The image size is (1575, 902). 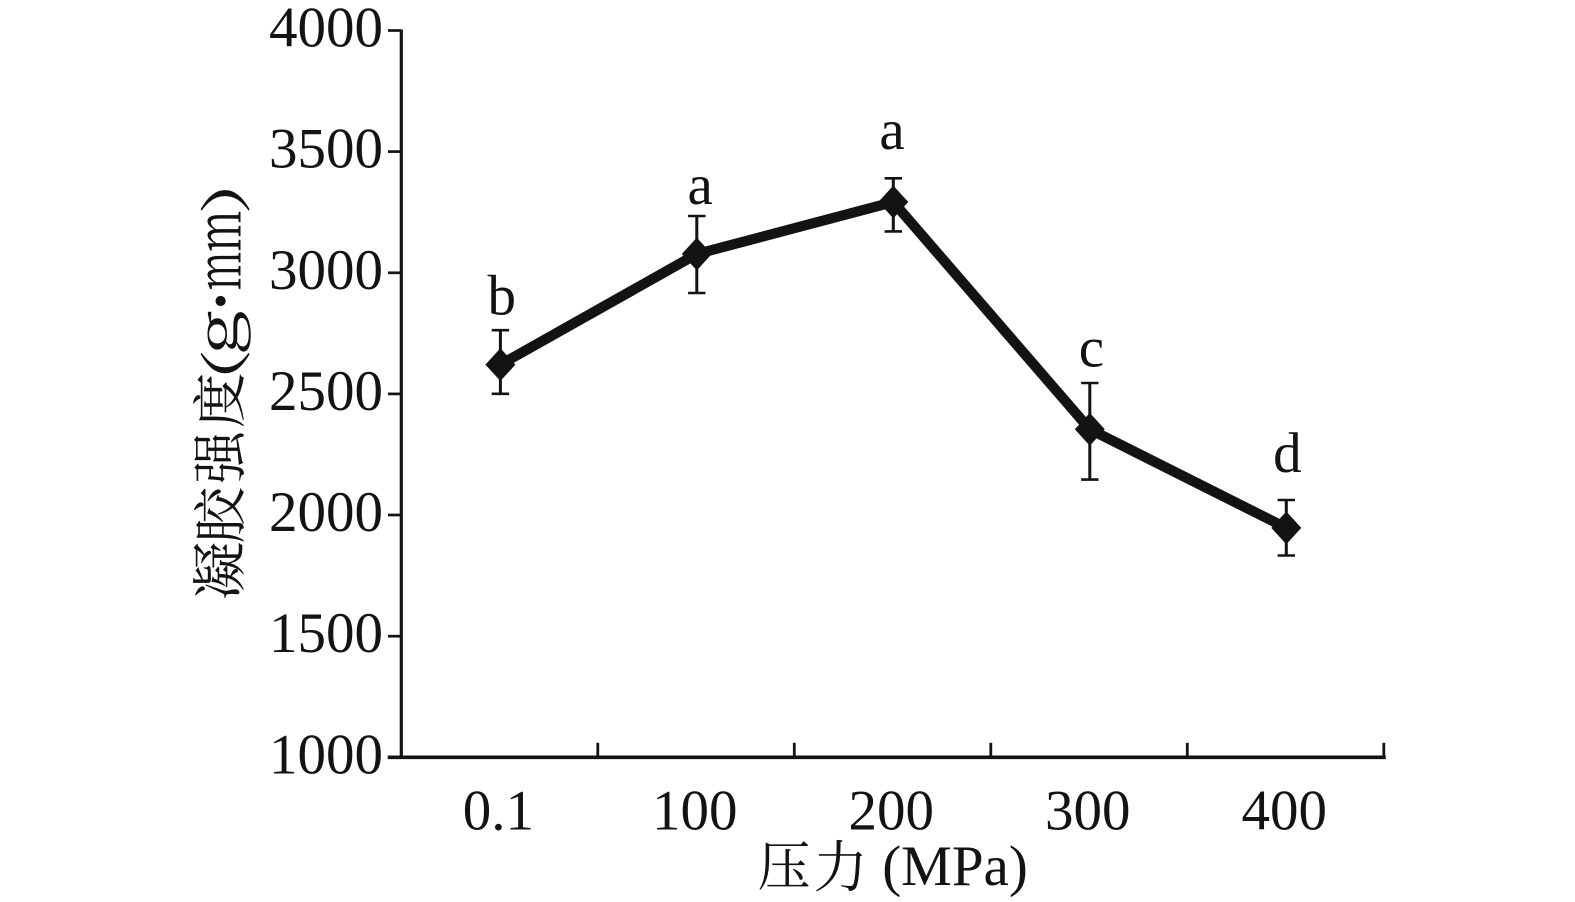 What do you see at coordinates (326, 754) in the screenshot?
I see `svg-text: 1000` at bounding box center [326, 754].